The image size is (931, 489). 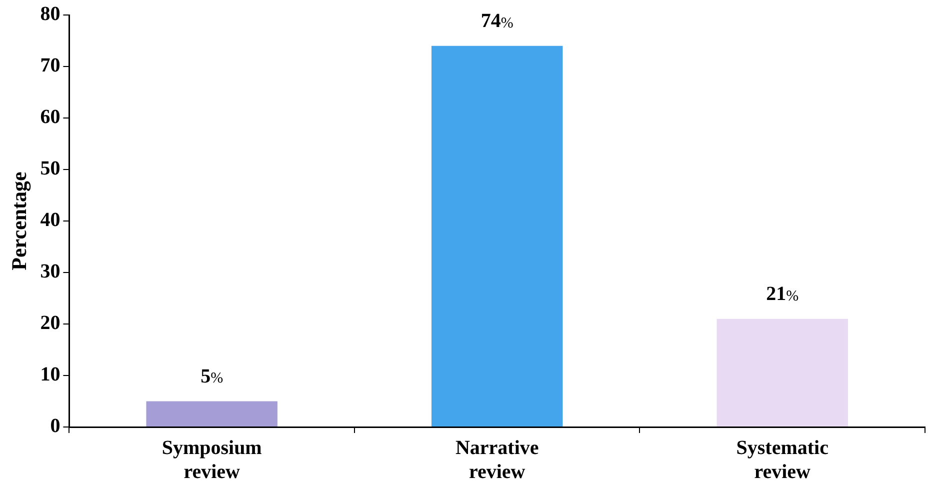 What do you see at coordinates (212, 376) in the screenshot?
I see `data-label: 5%` at bounding box center [212, 376].